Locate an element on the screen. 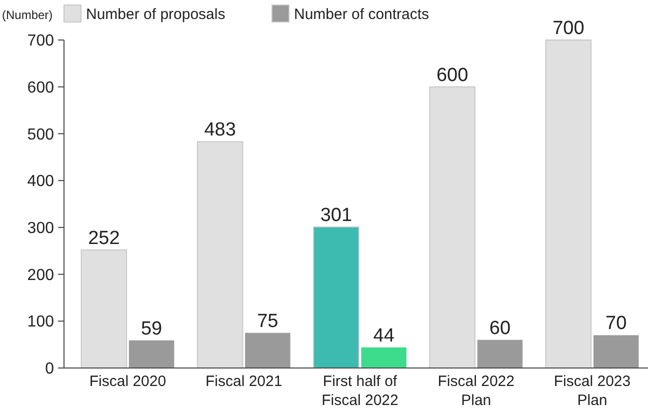 The height and width of the screenshot is (416, 654). x-tick-label: Fiscal 2022 Plan is located at coordinates (476, 391).